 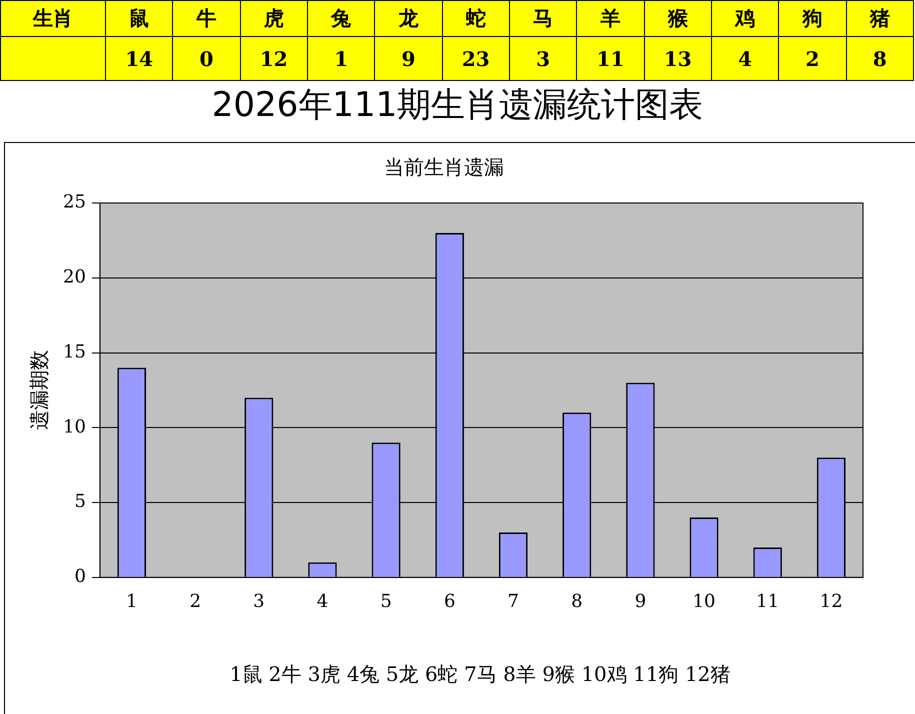 What do you see at coordinates (259, 601) in the screenshot?
I see `x-tick-label: 3` at bounding box center [259, 601].